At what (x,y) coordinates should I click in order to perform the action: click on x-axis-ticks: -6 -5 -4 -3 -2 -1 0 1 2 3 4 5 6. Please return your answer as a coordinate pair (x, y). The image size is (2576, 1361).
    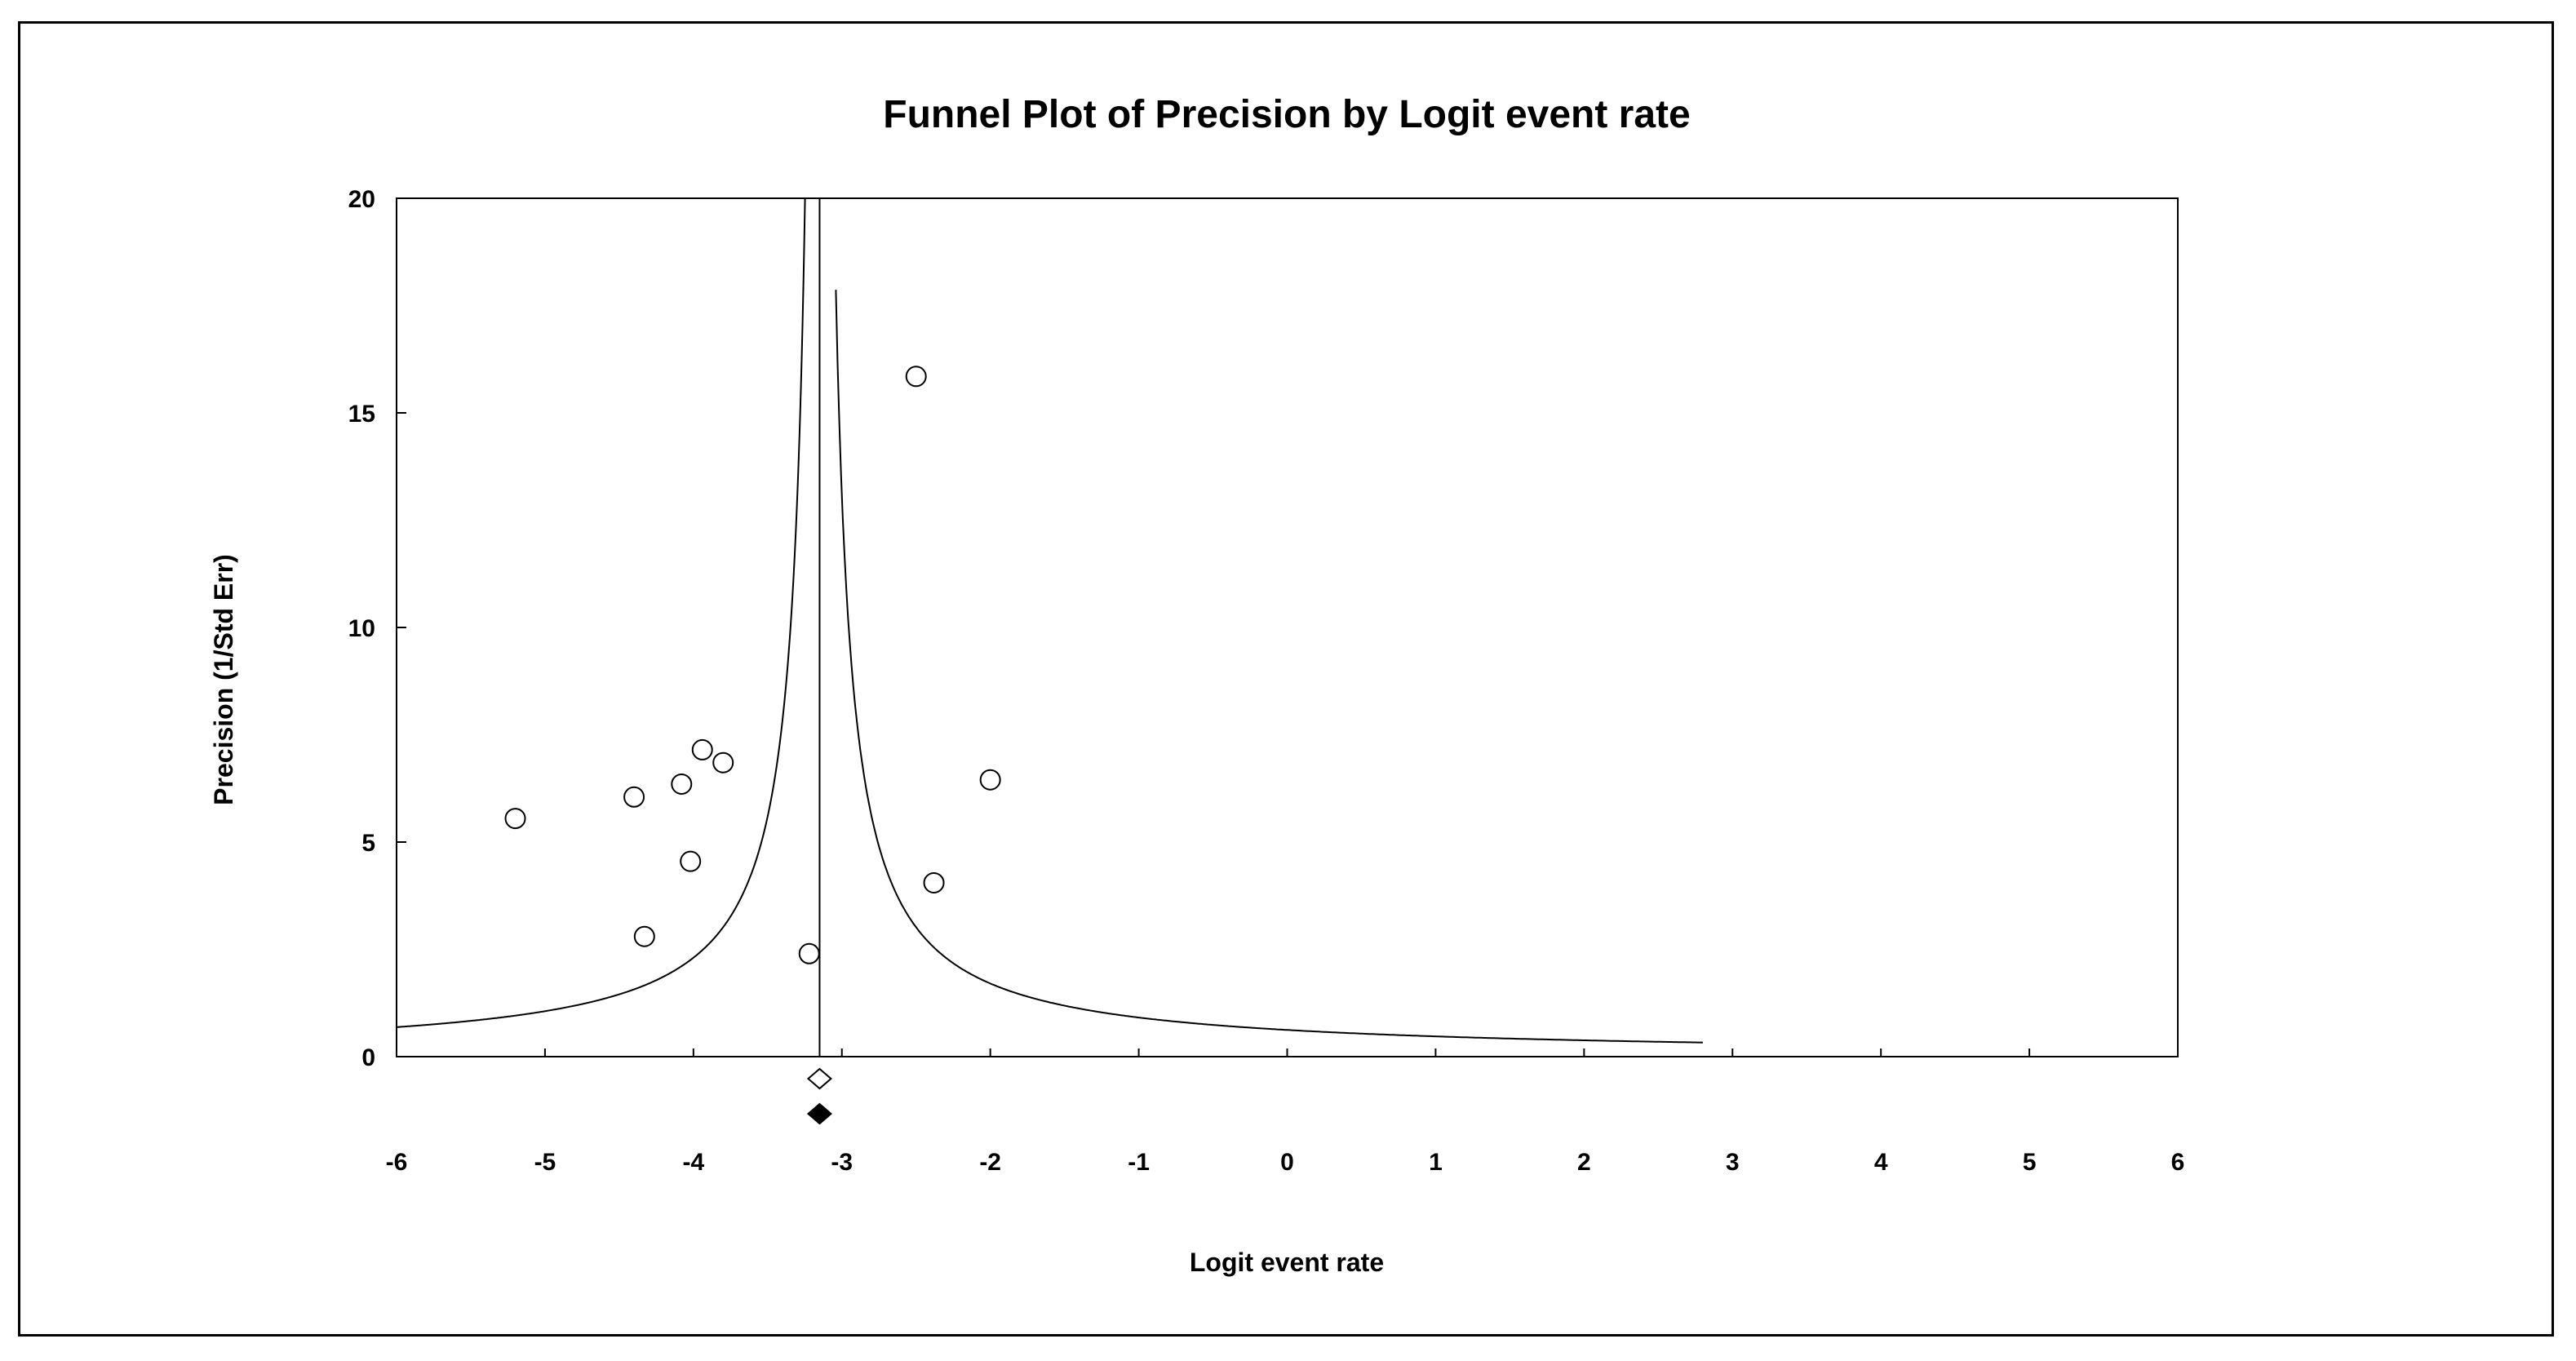
    Looking at the image, I should click on (1285, 1112).